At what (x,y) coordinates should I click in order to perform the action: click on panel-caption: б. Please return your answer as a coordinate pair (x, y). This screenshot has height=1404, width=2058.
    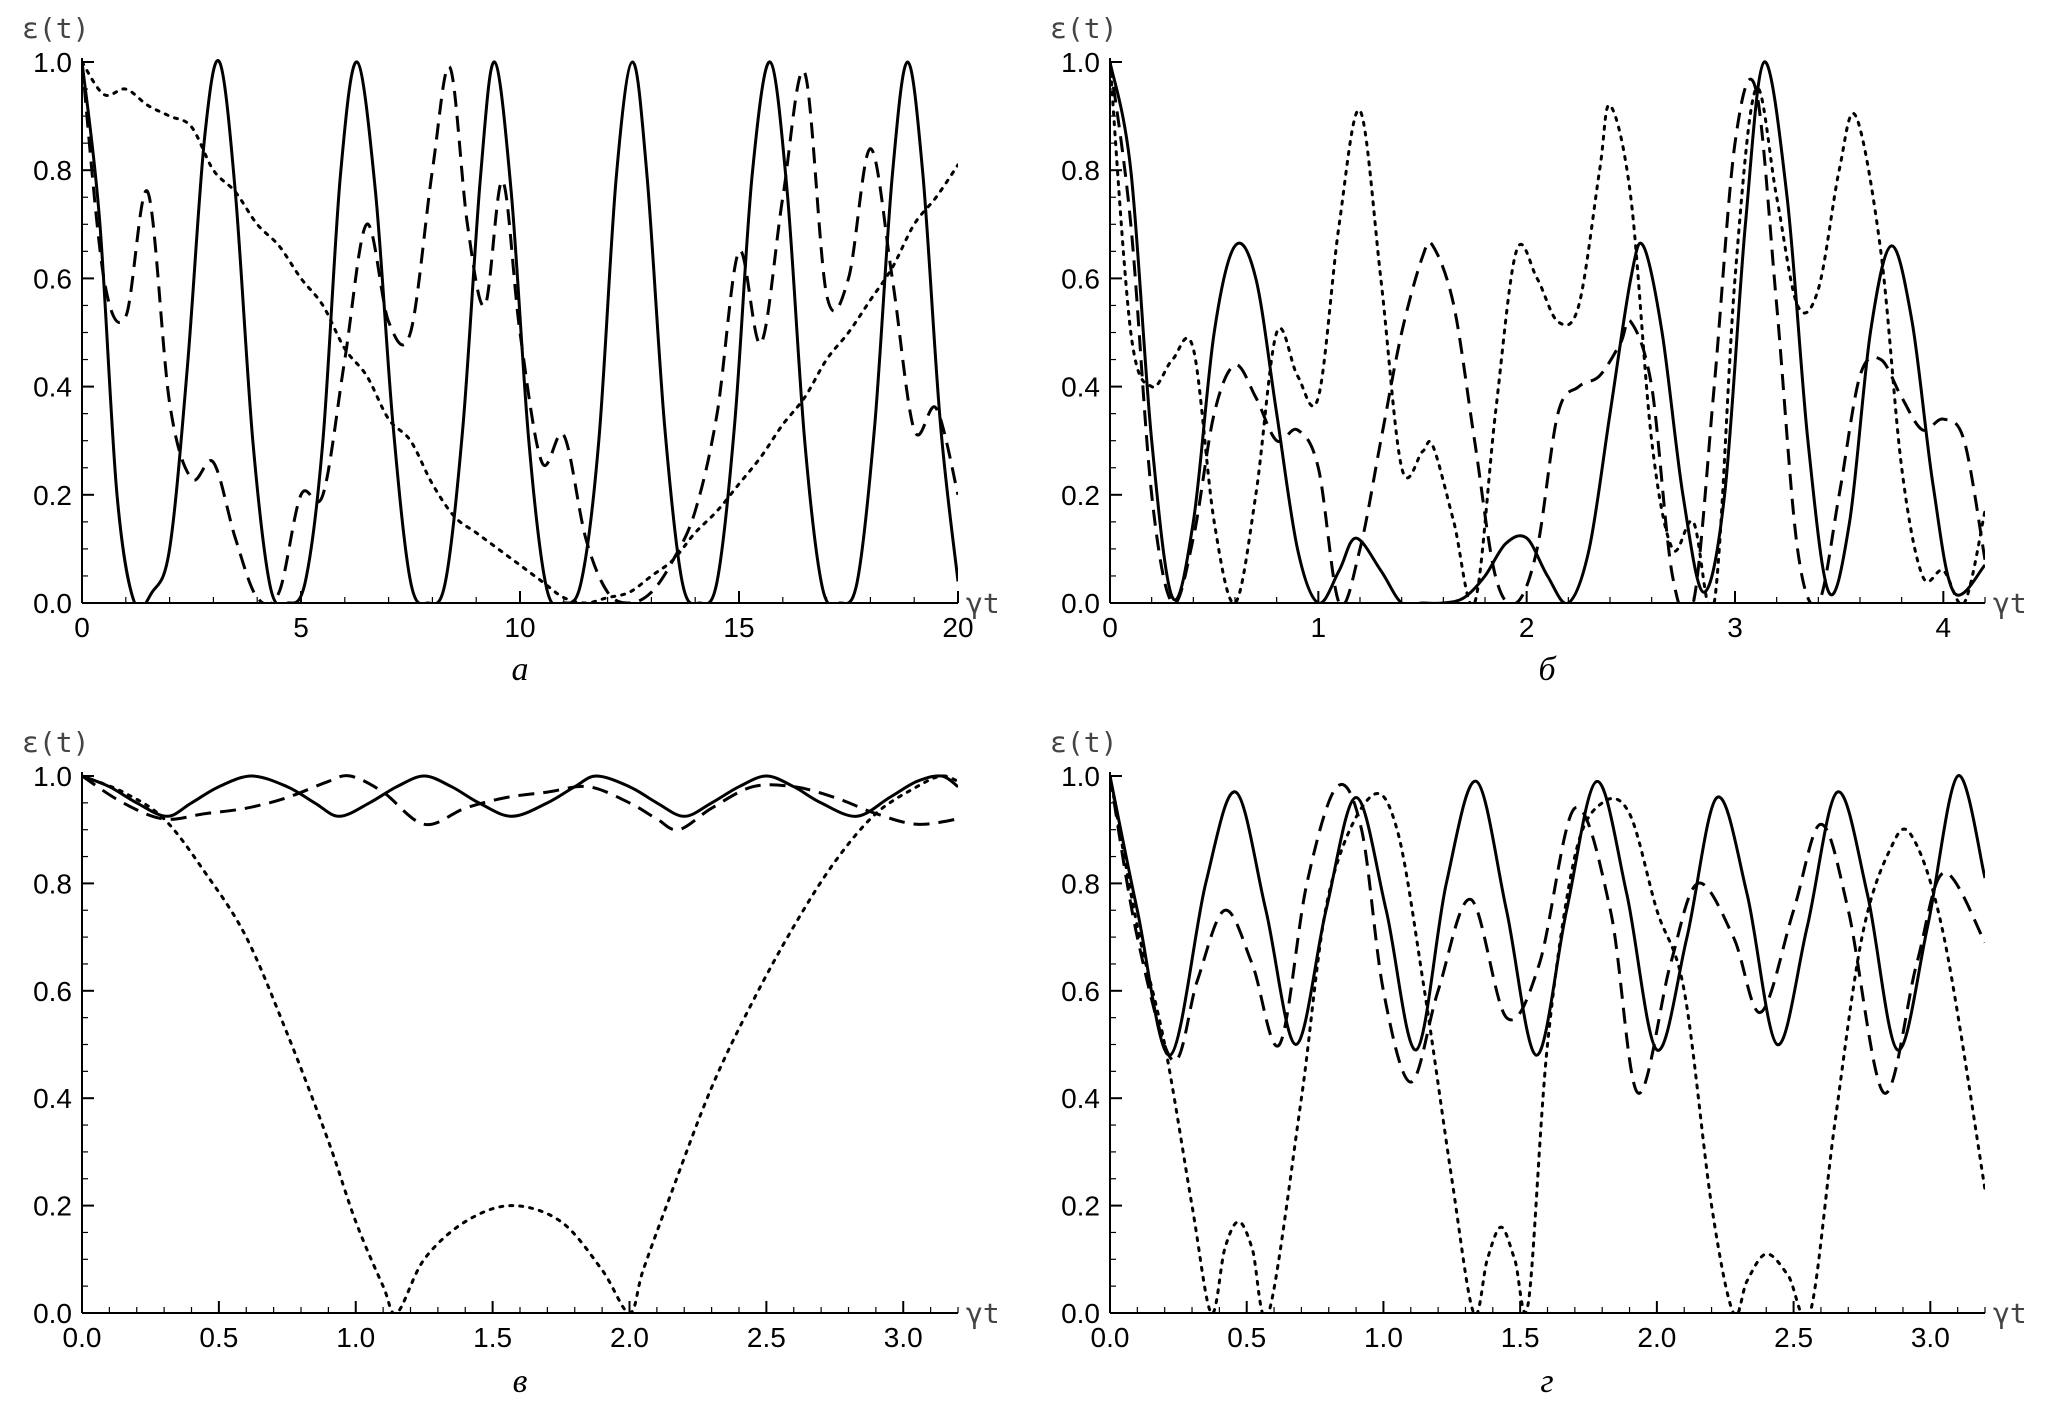
    Looking at the image, I should click on (1547, 669).